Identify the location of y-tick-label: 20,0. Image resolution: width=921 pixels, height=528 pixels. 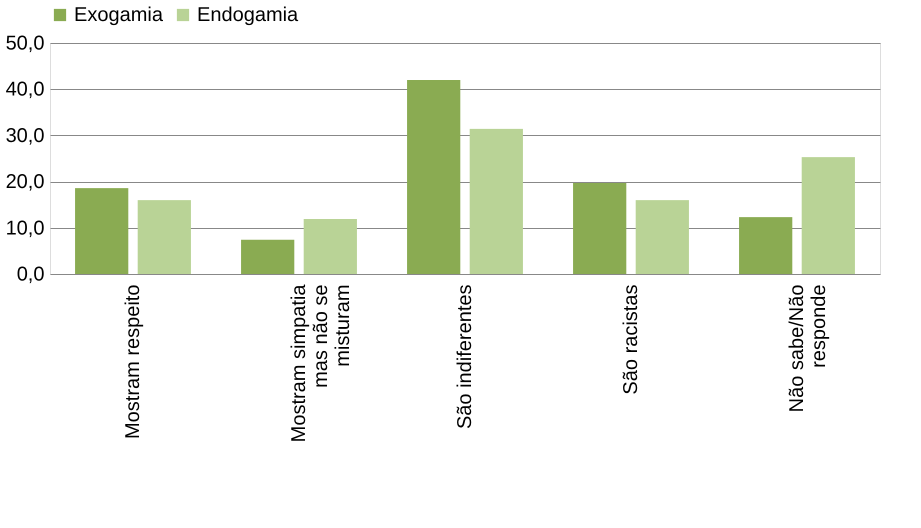
(25, 182).